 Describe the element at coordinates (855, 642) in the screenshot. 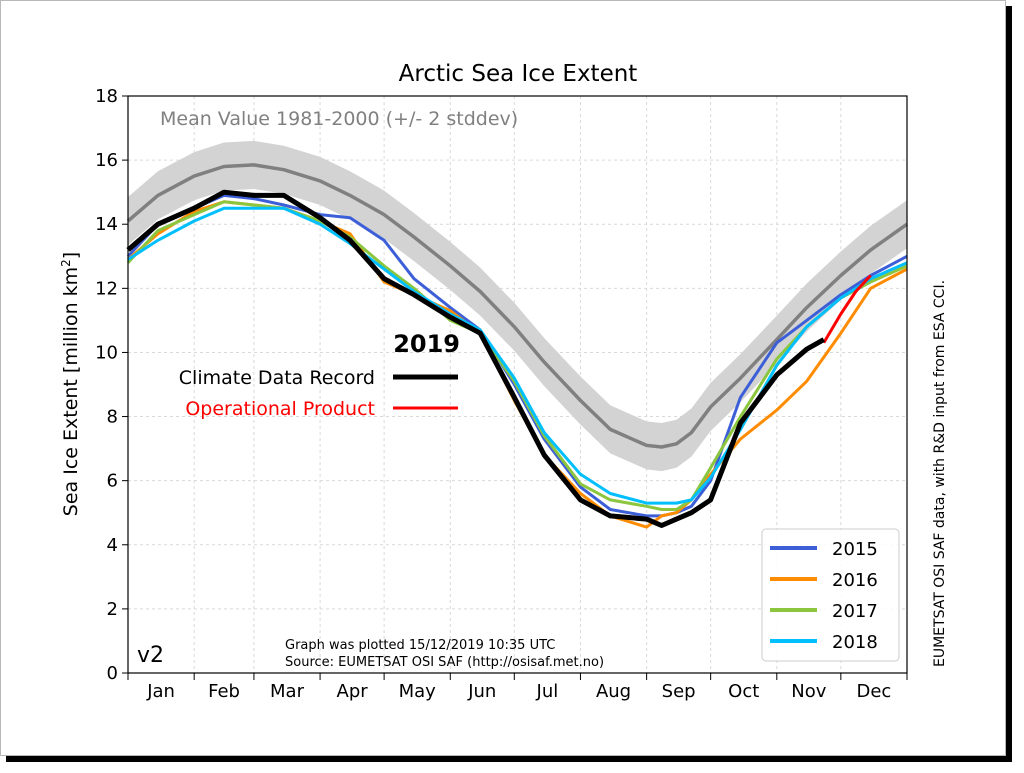

I see `legend-label-2018: 2018` at that location.